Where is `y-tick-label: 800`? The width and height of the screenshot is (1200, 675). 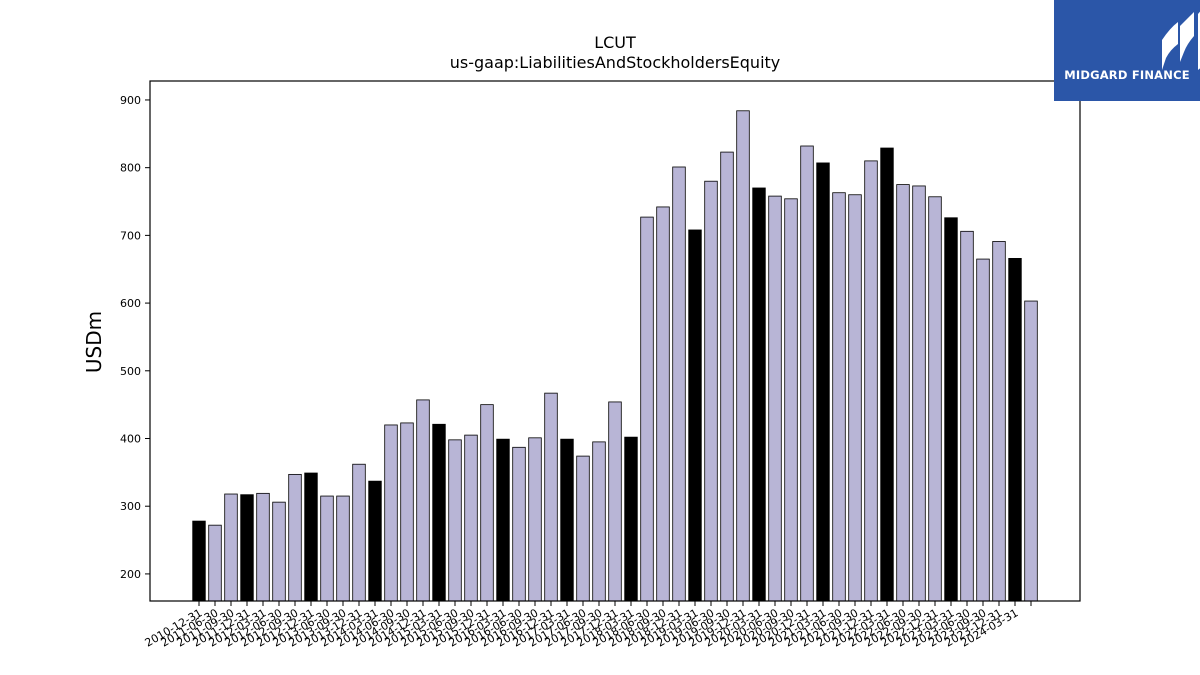 y-tick-label: 800 is located at coordinates (130, 168).